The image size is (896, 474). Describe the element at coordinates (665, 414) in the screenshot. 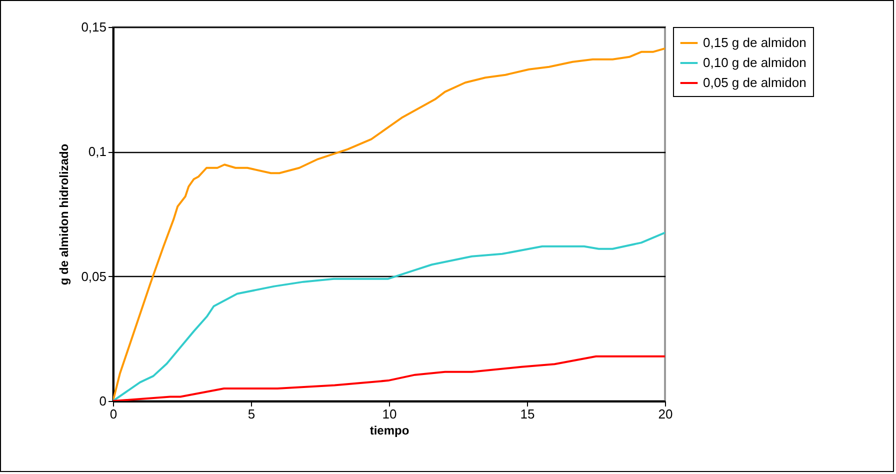

I see `x-tick-label: 20` at that location.